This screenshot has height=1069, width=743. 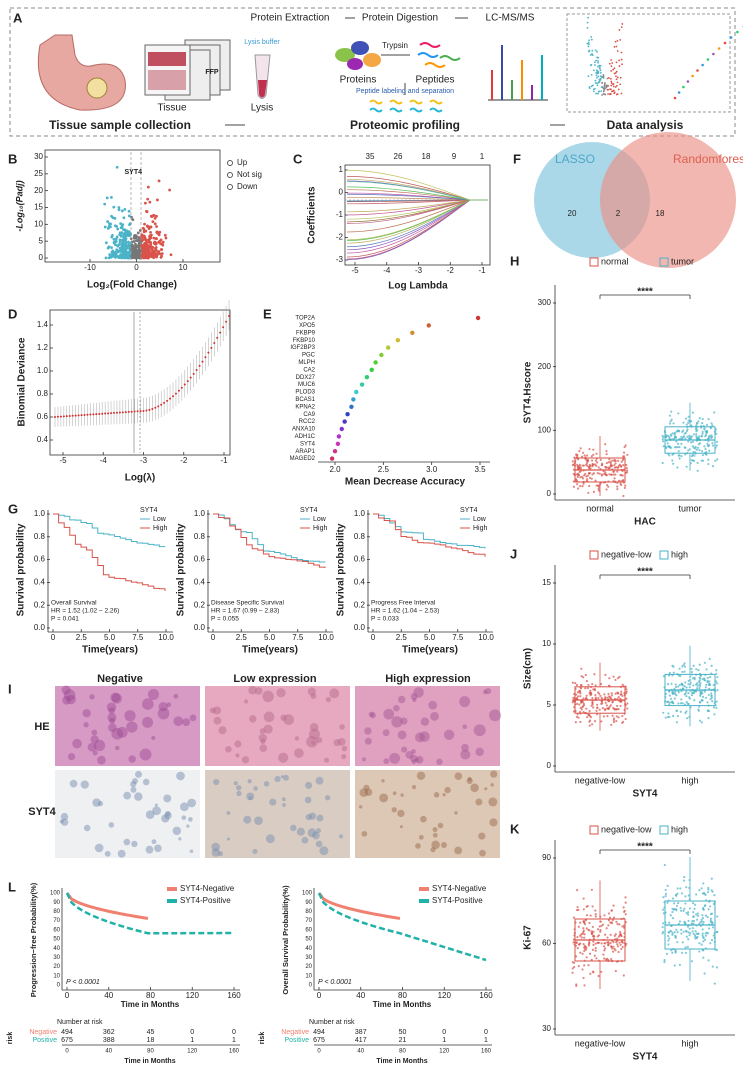 What do you see at coordinates (430, 650) in the screenshot?
I see `x-axis-title: Time(years)` at bounding box center [430, 650].